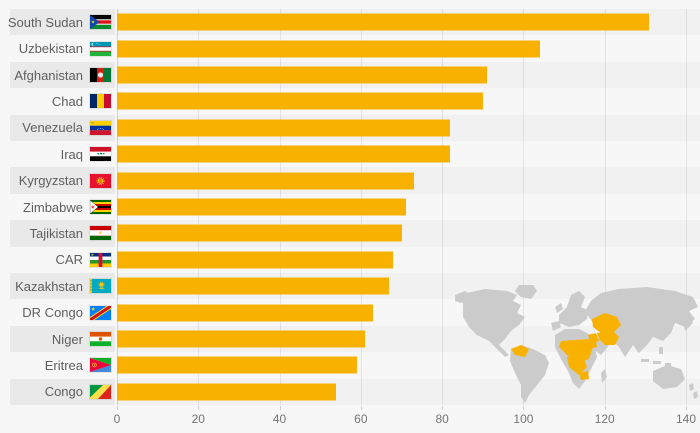 This screenshot has width=700, height=433. I want to click on chart-row: Congo, so click(350, 392).